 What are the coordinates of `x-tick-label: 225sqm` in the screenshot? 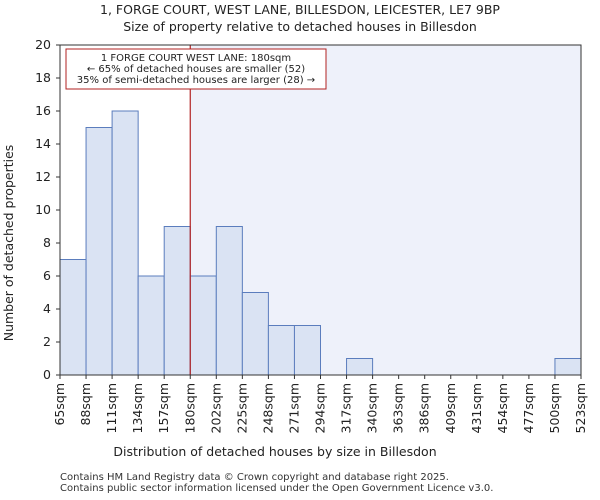 It's located at (241, 408).